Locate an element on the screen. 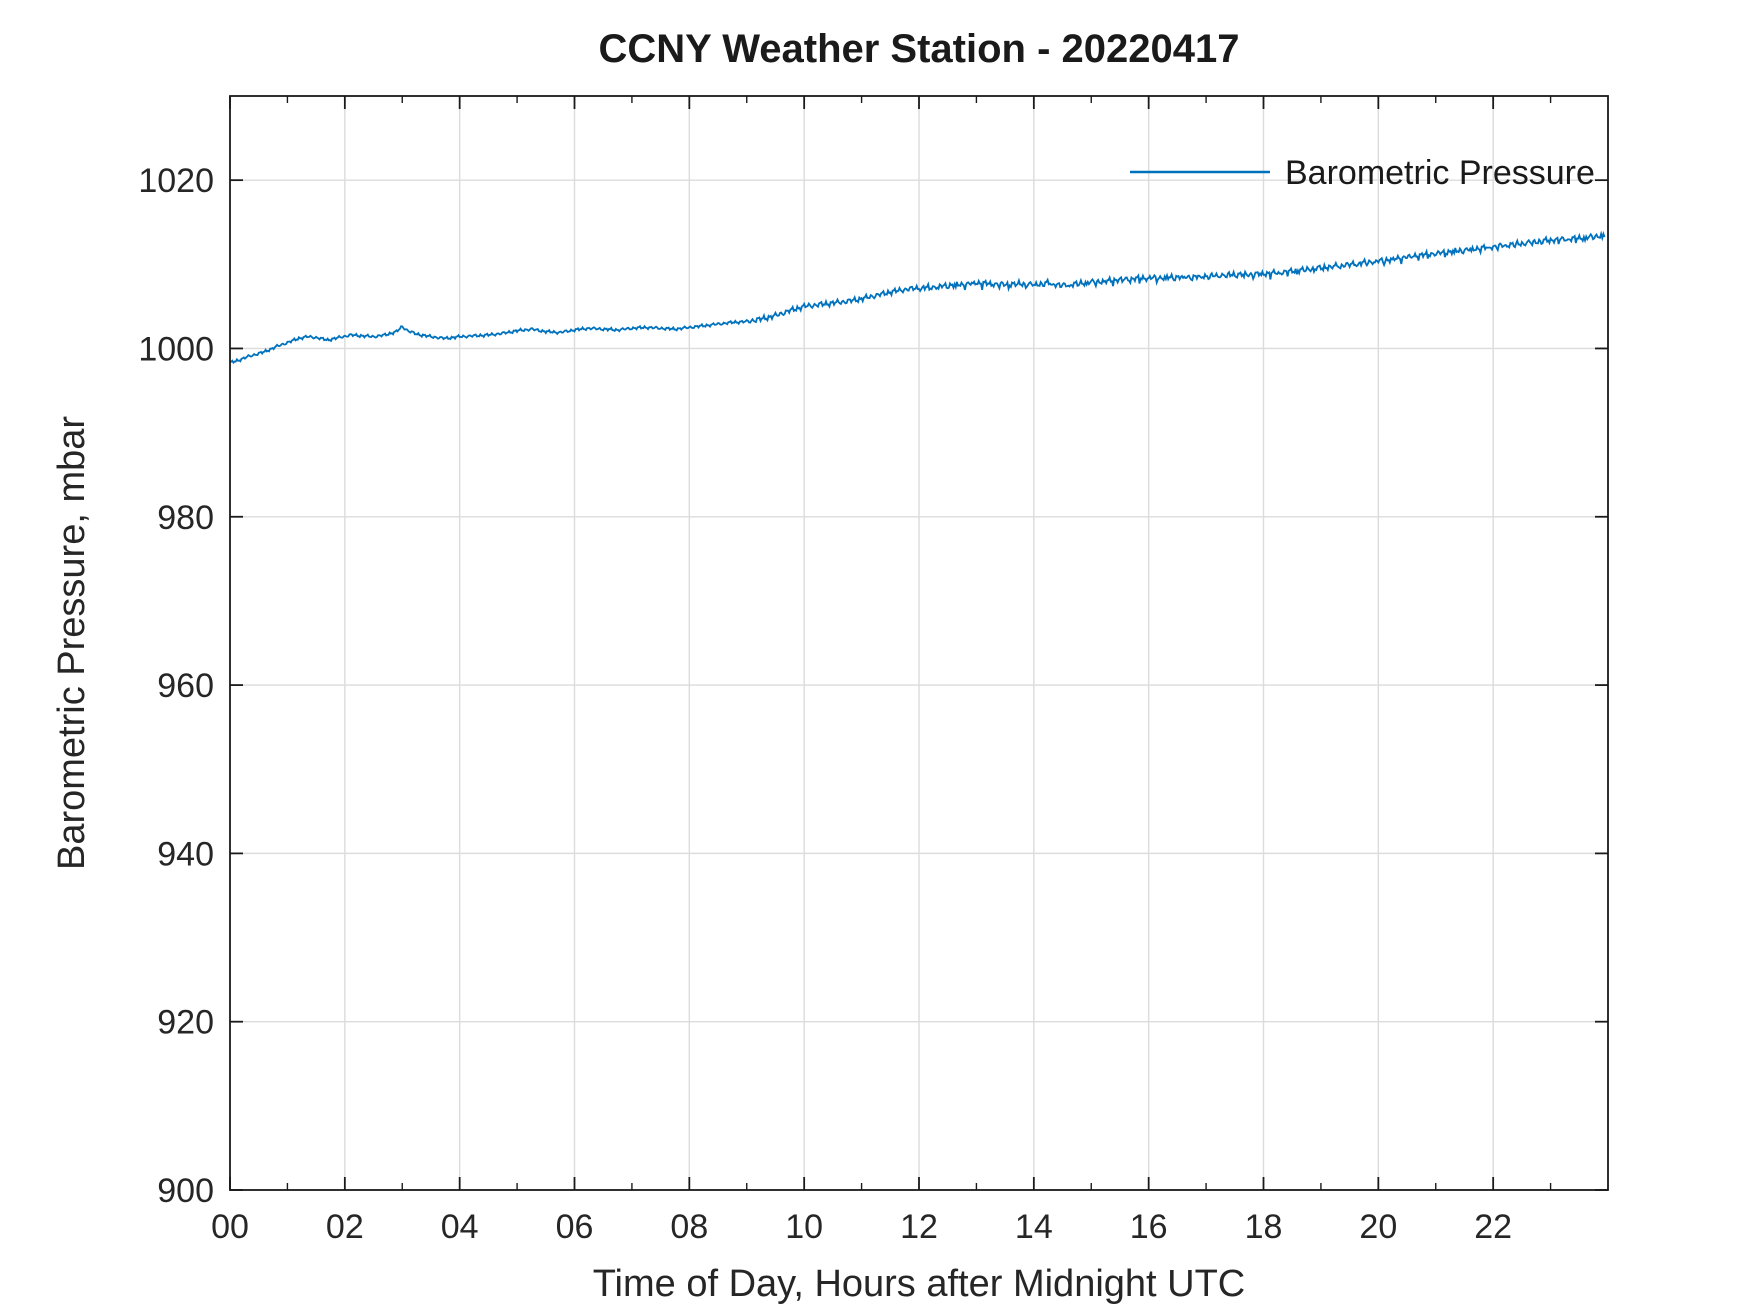 Image resolution: width=1750 pixels, height=1313 pixels. y-axis-label: Barometric Pressure, mbar is located at coordinates (72, 643).